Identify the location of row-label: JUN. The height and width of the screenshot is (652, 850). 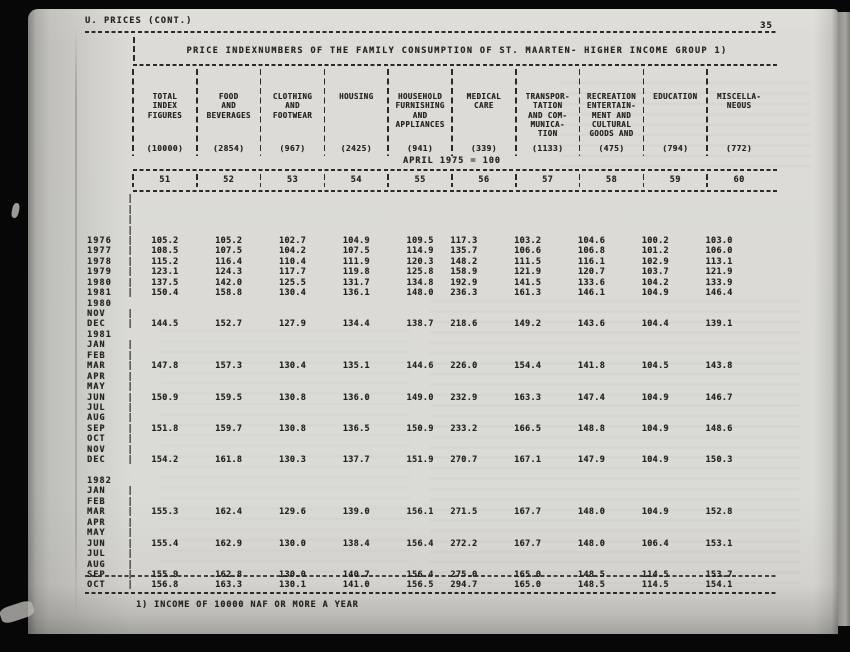
(96, 397).